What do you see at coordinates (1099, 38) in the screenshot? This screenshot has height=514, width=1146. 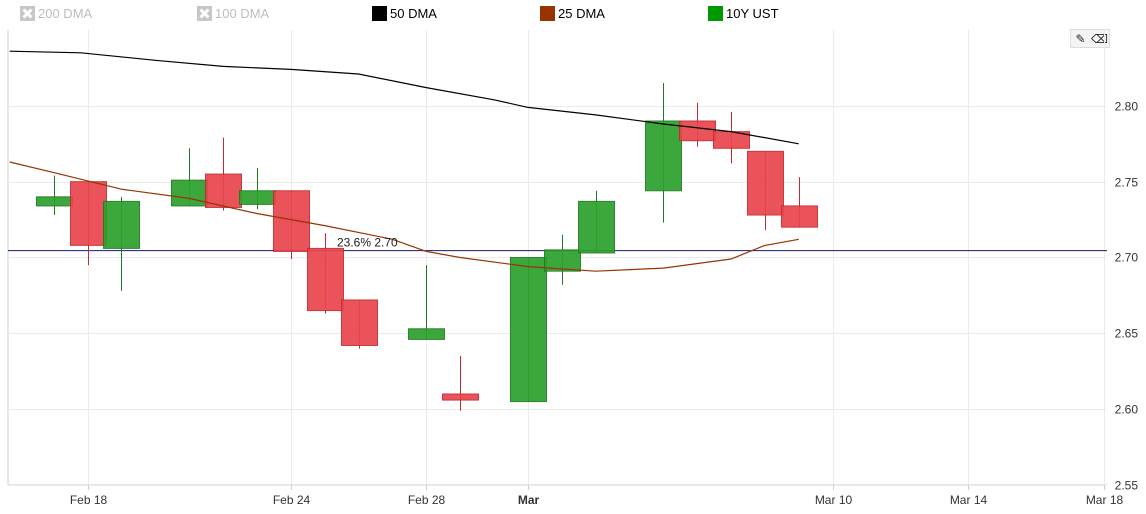 I see `eraser-icon: ⌫` at bounding box center [1099, 38].